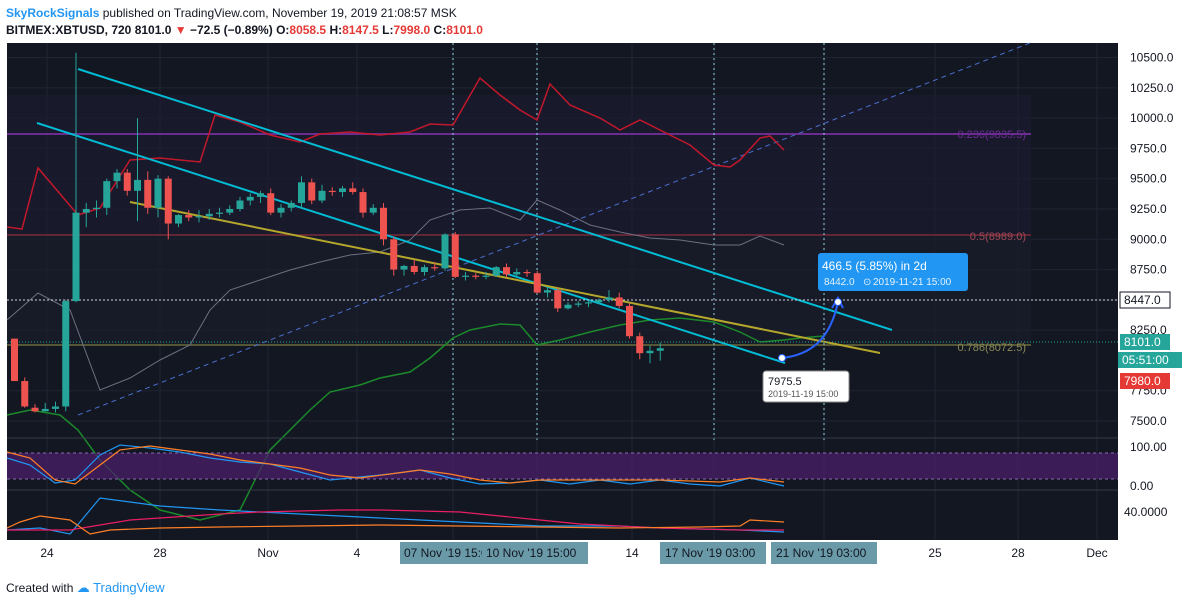 Image resolution: width=1188 pixels, height=607 pixels. I want to click on price-change: −72.5 (−0.89%), so click(231, 30).